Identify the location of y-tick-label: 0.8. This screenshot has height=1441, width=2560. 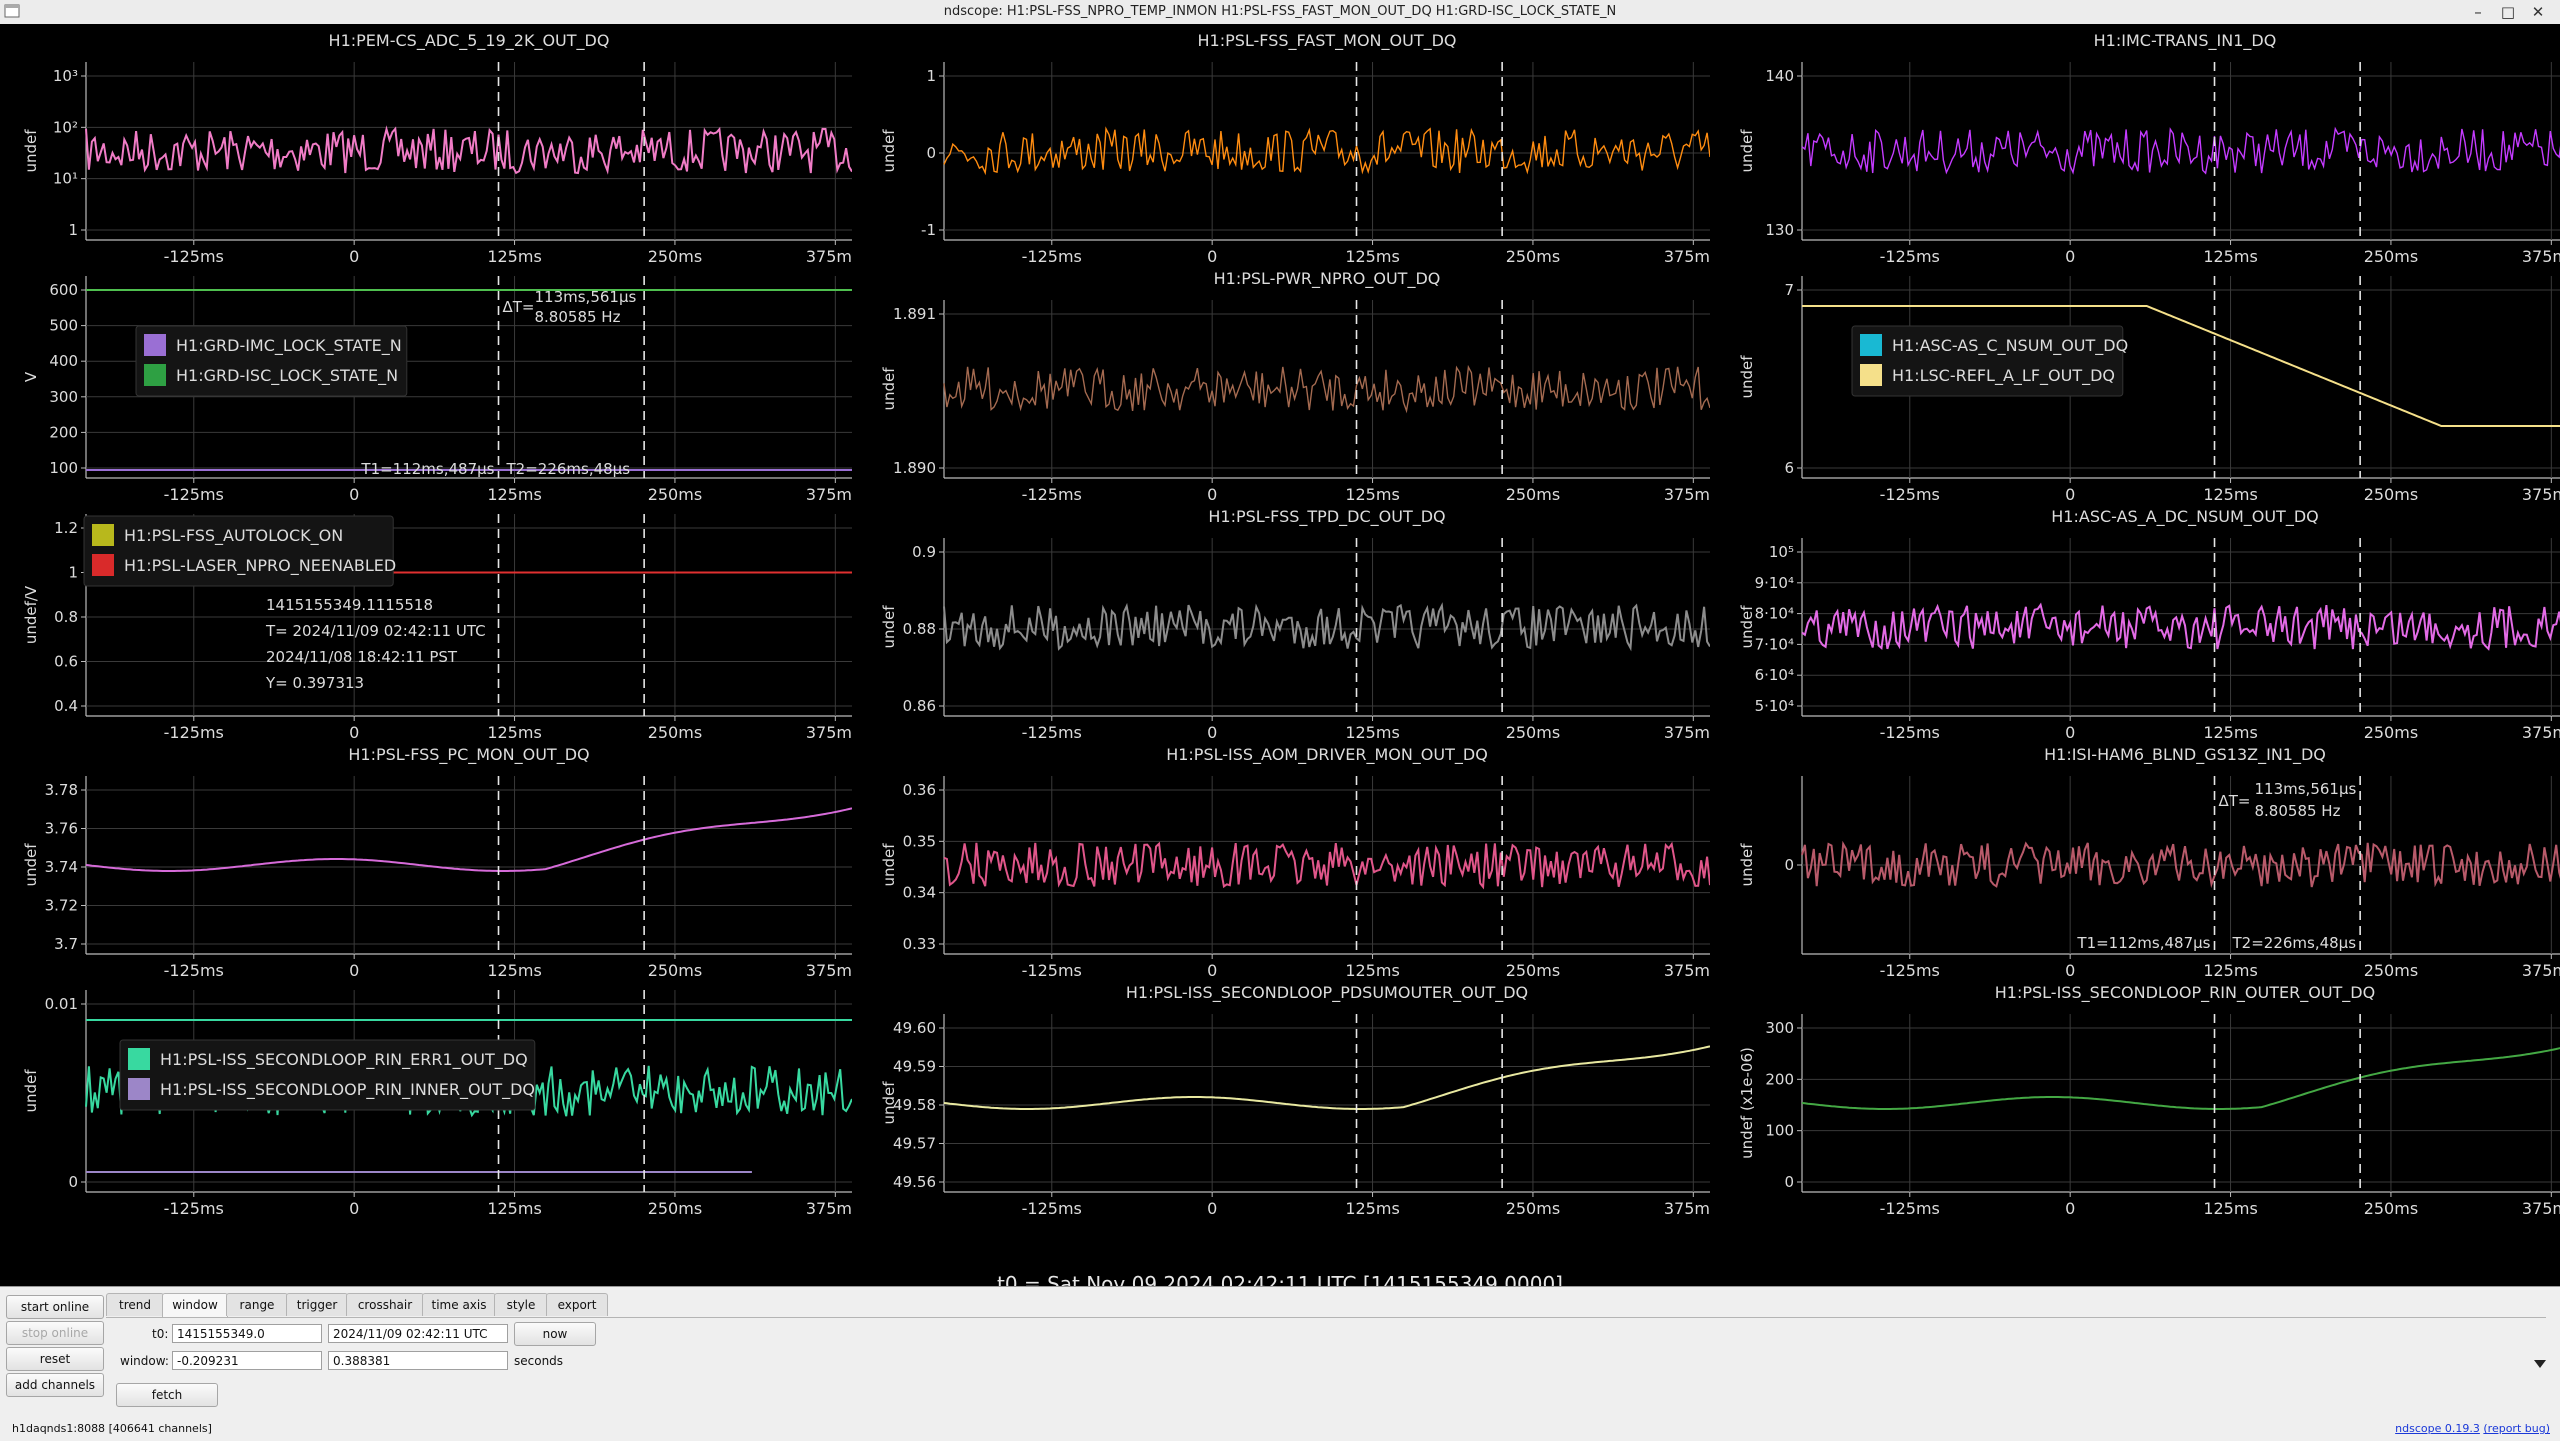
(66, 617).